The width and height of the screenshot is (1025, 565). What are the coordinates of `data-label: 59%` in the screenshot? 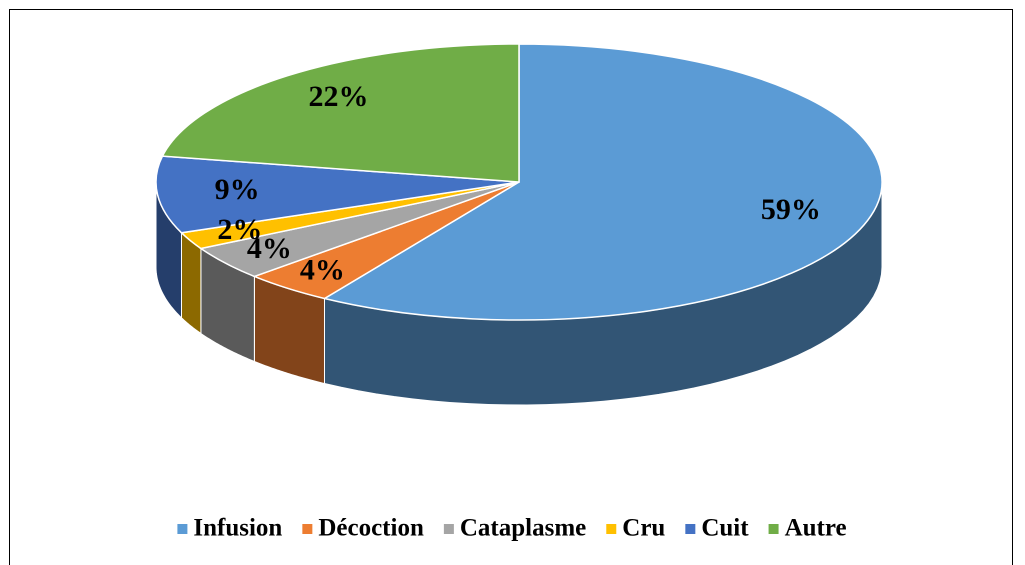 It's located at (791, 209).